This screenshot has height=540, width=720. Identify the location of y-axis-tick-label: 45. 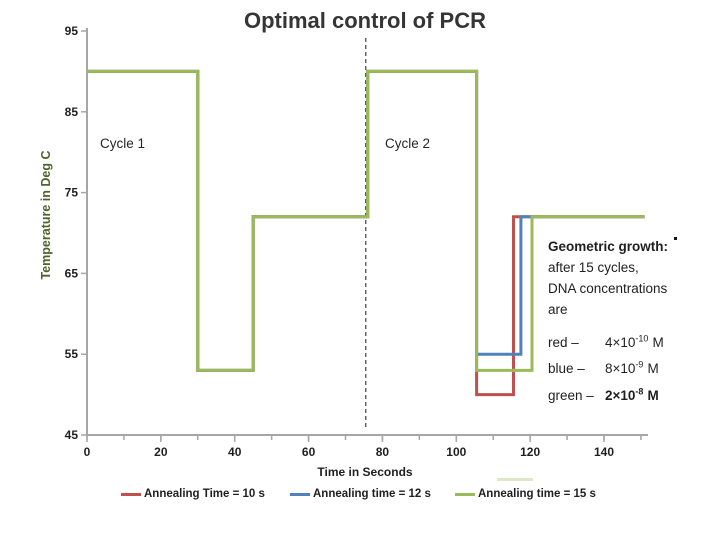
(72, 435).